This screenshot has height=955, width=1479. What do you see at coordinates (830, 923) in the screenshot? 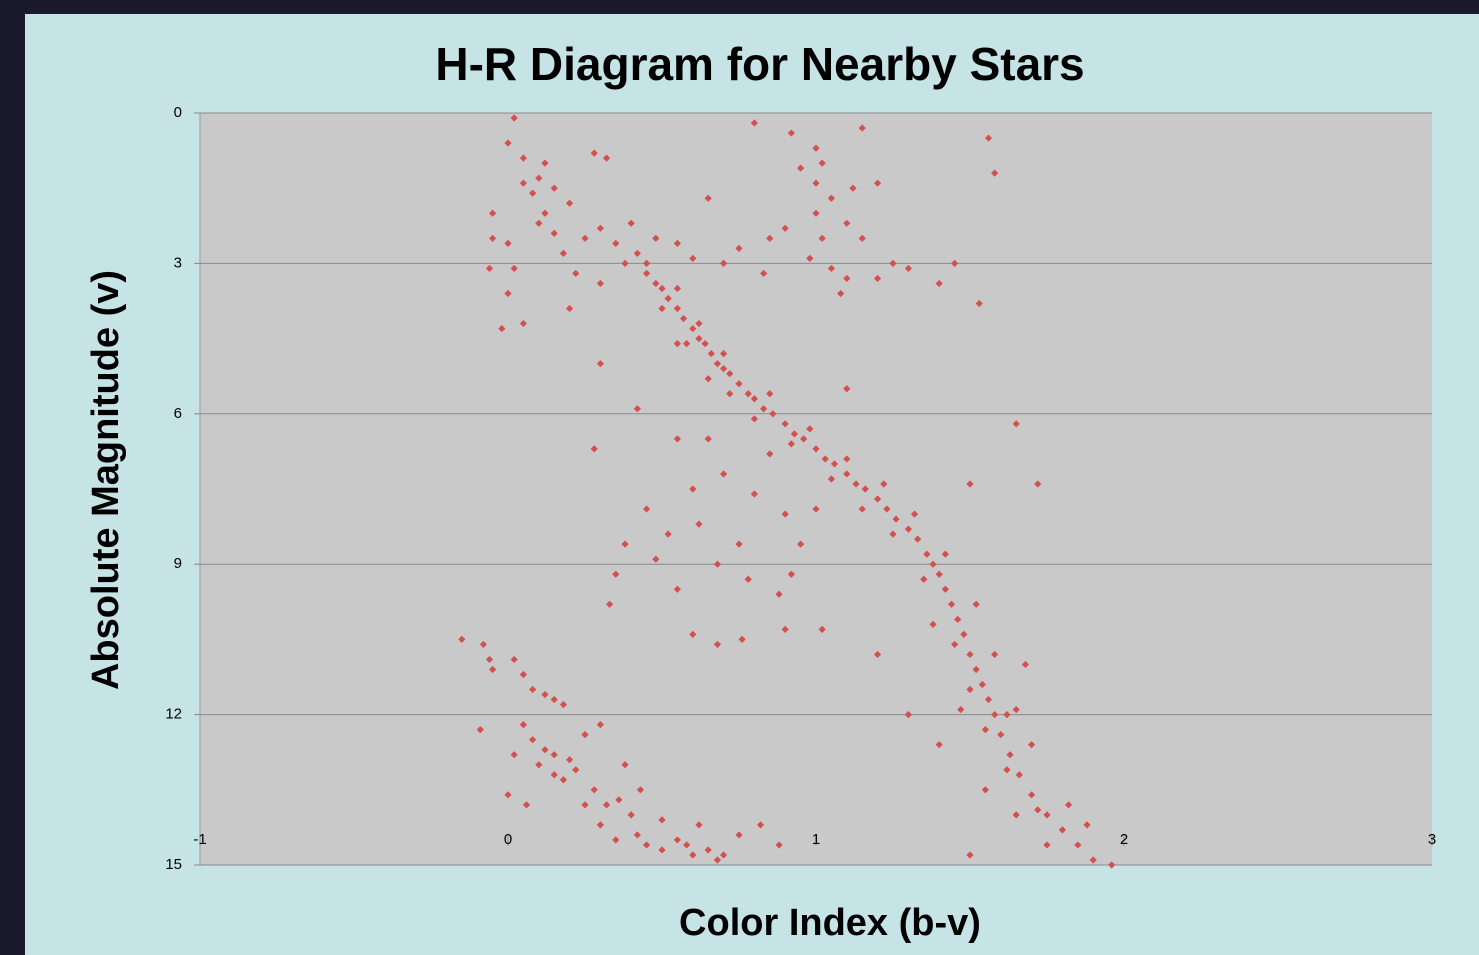
I see `x-axis-label: Color Index (b-v)` at bounding box center [830, 923].